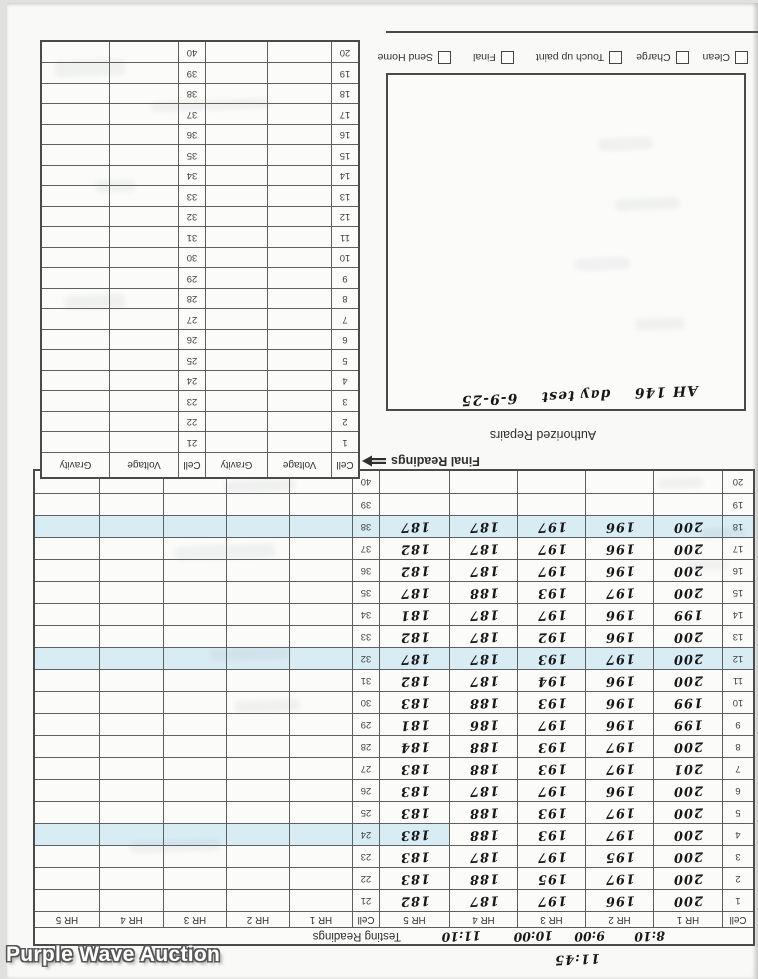  What do you see at coordinates (356, 936) in the screenshot?
I see `testing-title: Testing Readings` at bounding box center [356, 936].